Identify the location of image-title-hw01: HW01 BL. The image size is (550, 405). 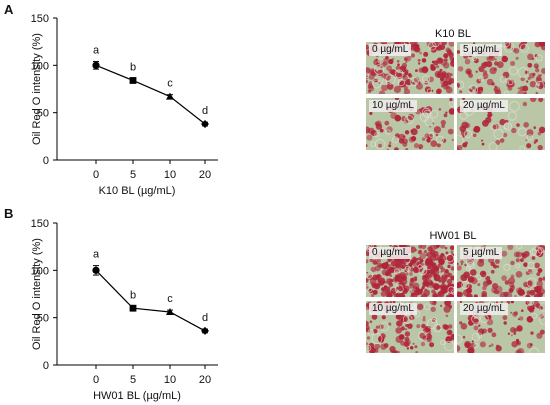
(453, 236).